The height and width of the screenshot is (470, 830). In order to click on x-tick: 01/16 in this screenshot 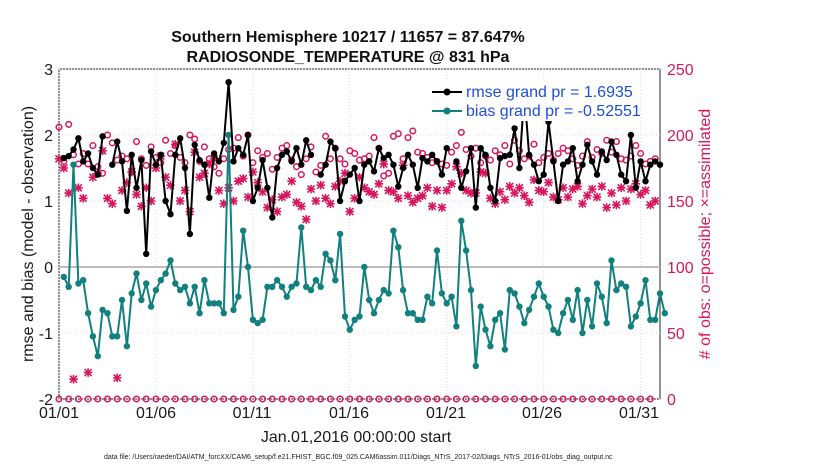, I will do `click(349, 413)`.